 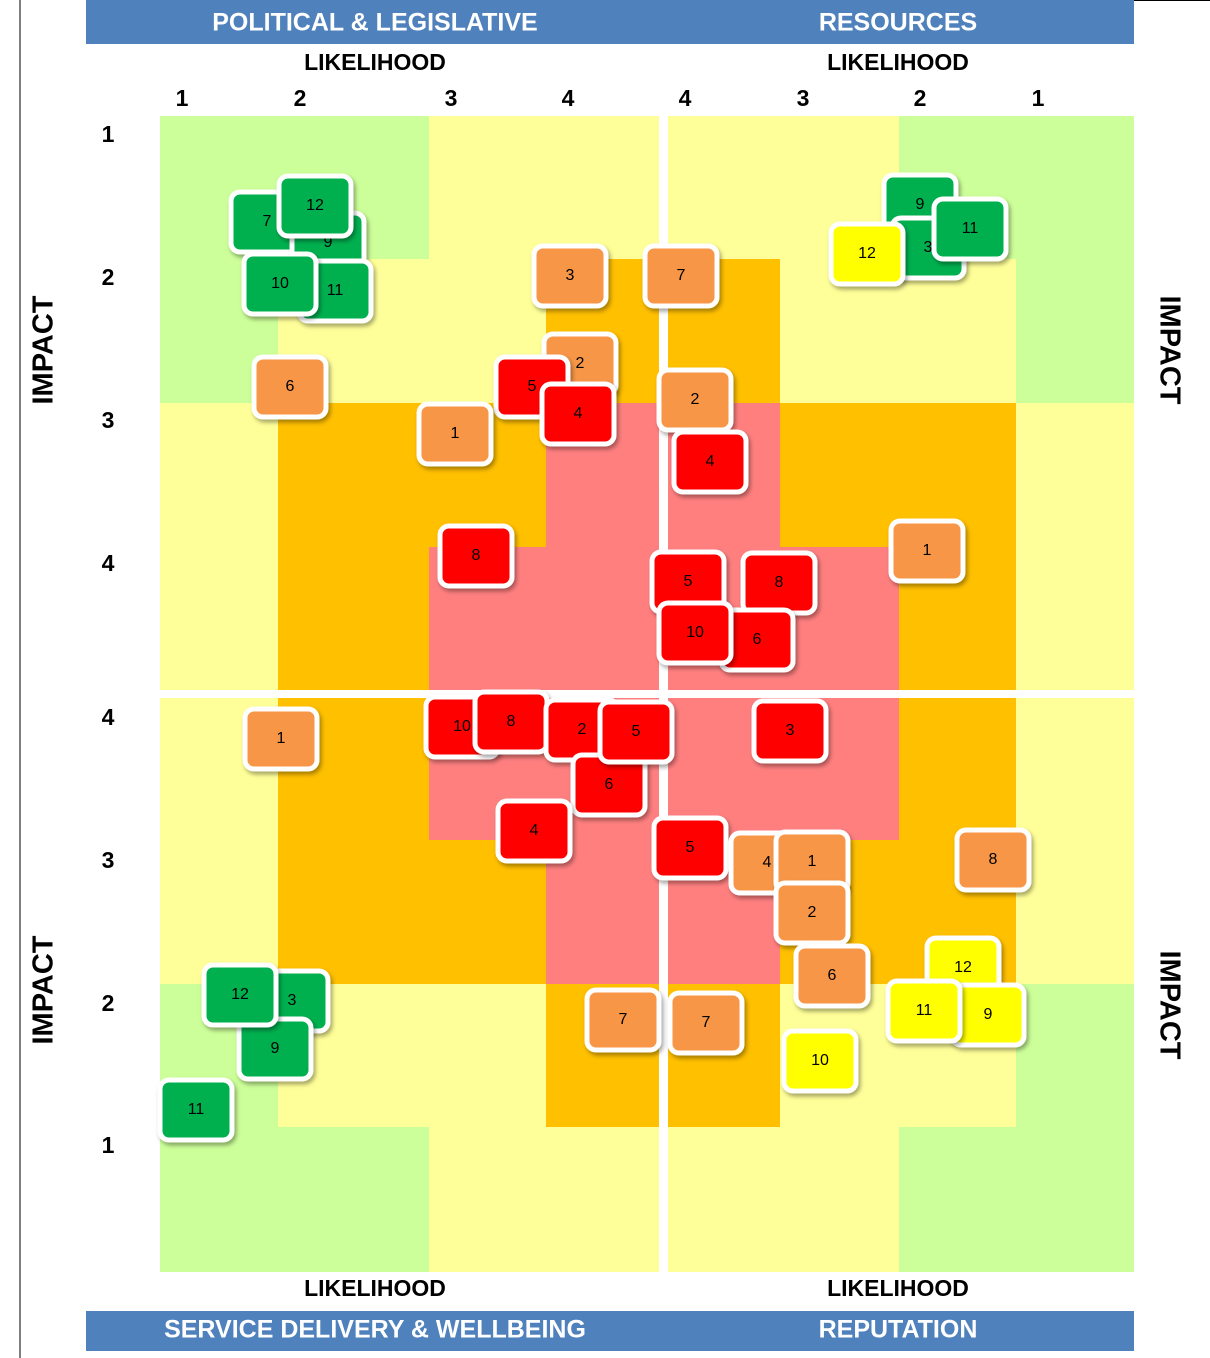 What do you see at coordinates (610, 22) in the screenshot?
I see `header-bar` at bounding box center [610, 22].